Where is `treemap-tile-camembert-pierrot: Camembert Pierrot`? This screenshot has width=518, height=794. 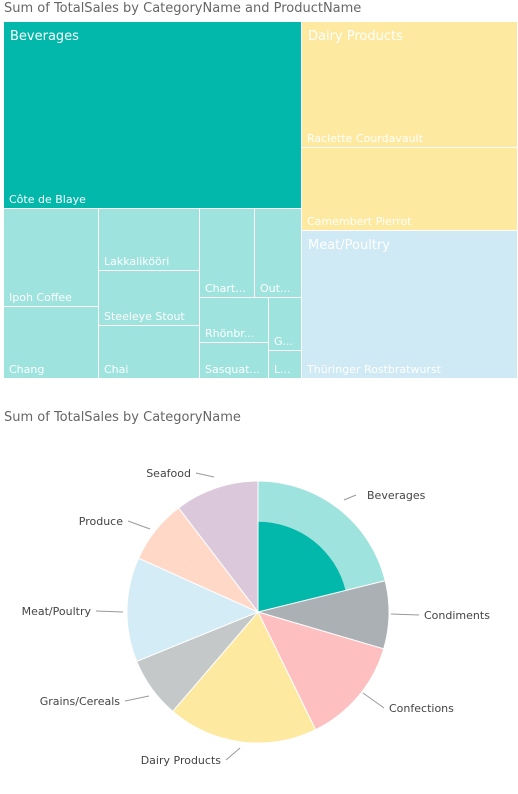
treemap-tile-camembert-pierrot: Camembert Pierrot is located at coordinates (410, 189).